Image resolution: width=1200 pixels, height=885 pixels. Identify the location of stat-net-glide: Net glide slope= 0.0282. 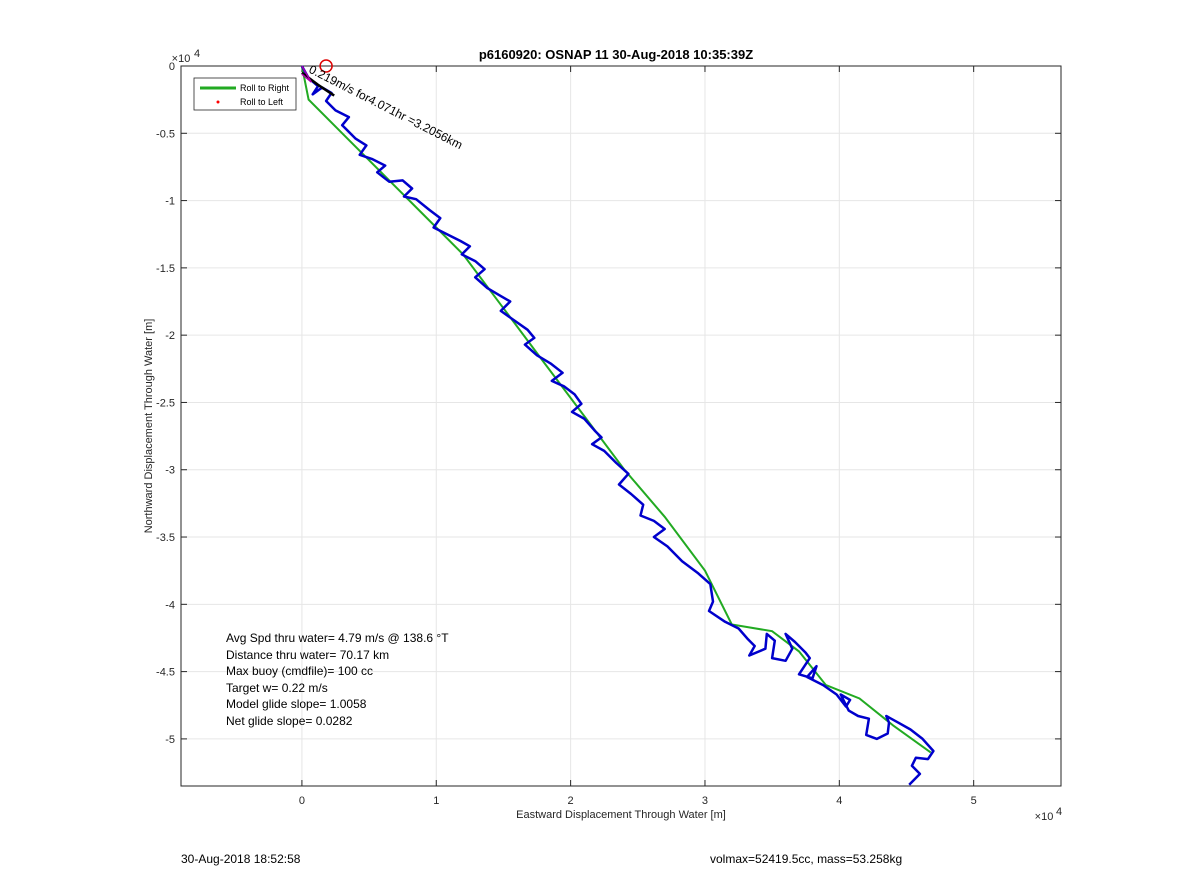
(289, 721).